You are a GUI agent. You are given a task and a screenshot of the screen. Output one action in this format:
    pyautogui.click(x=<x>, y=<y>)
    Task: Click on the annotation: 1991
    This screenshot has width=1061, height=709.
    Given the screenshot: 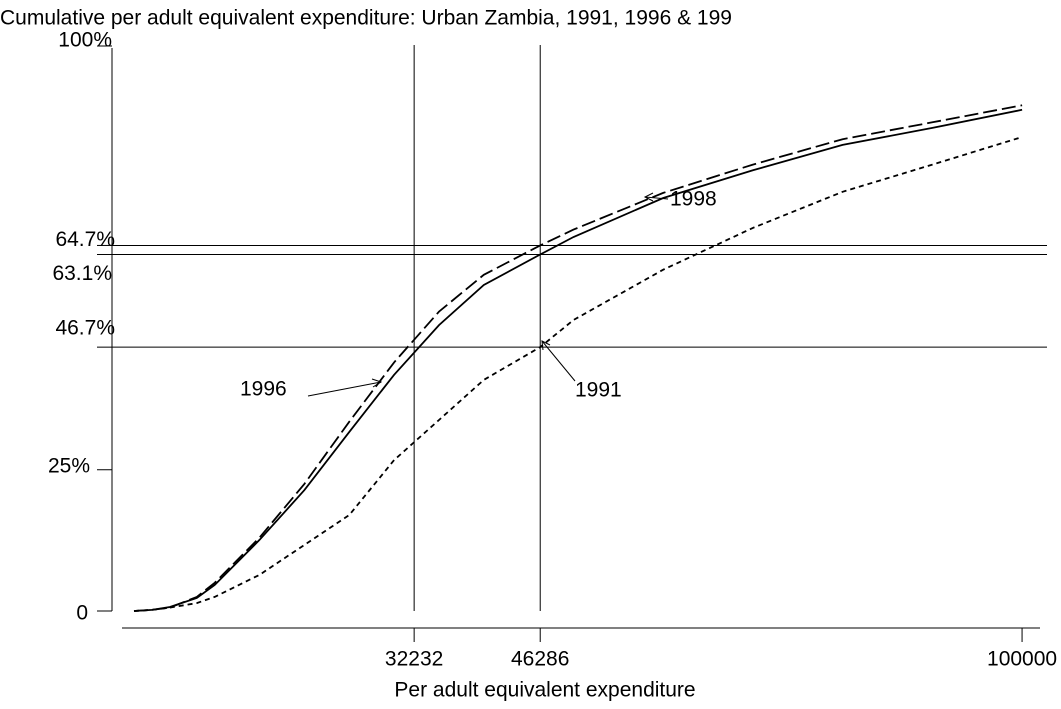 What is the action you would take?
    pyautogui.click(x=598, y=390)
    